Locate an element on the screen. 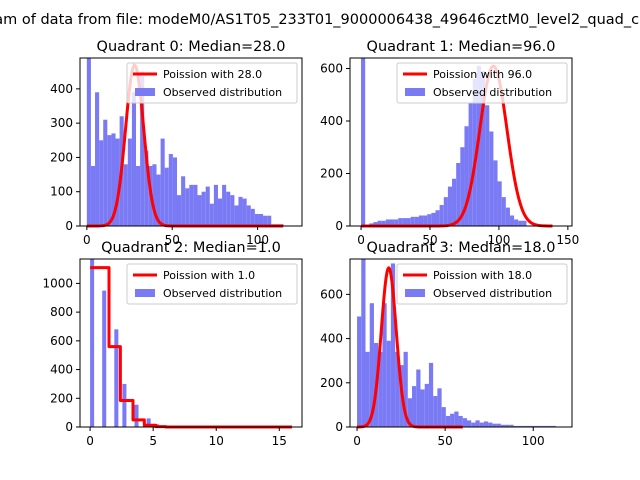 The image size is (640, 480). legend: Poission with 96.0 Observed distribution is located at coordinates (482, 83).